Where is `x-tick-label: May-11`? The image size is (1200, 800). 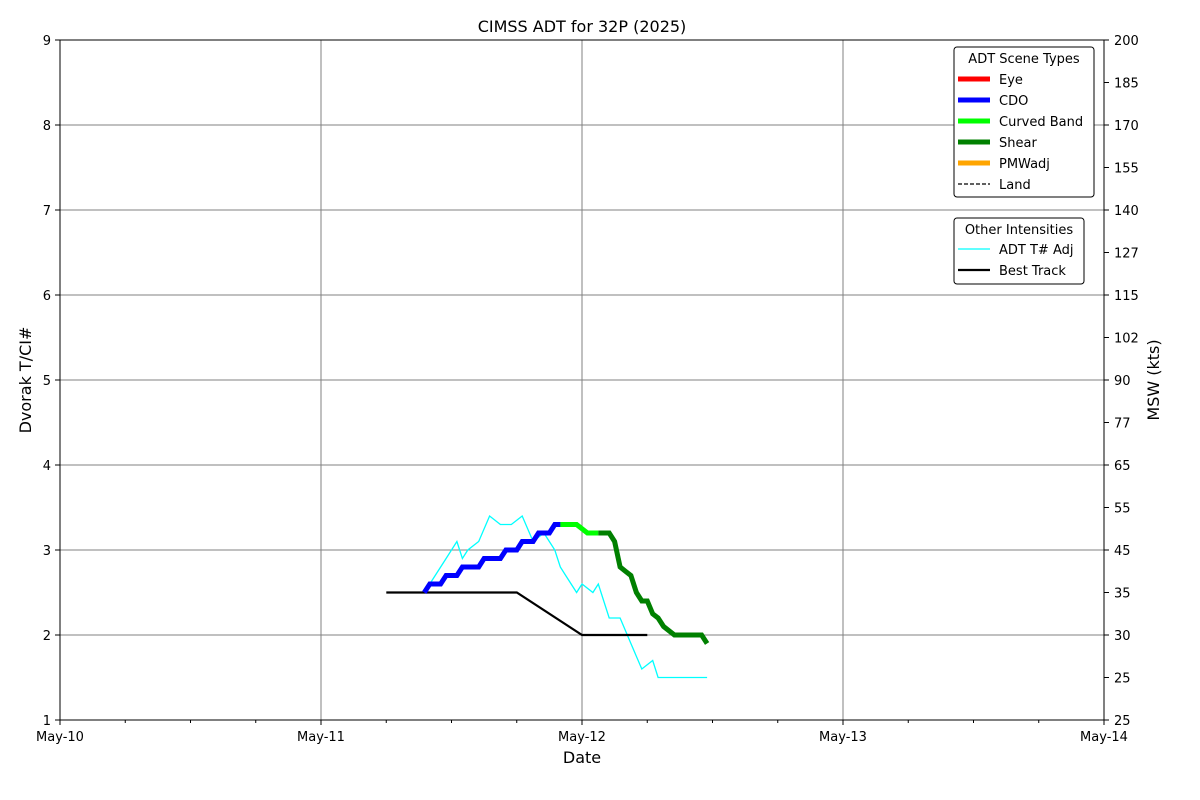
x-tick-label: May-11 is located at coordinates (321, 737).